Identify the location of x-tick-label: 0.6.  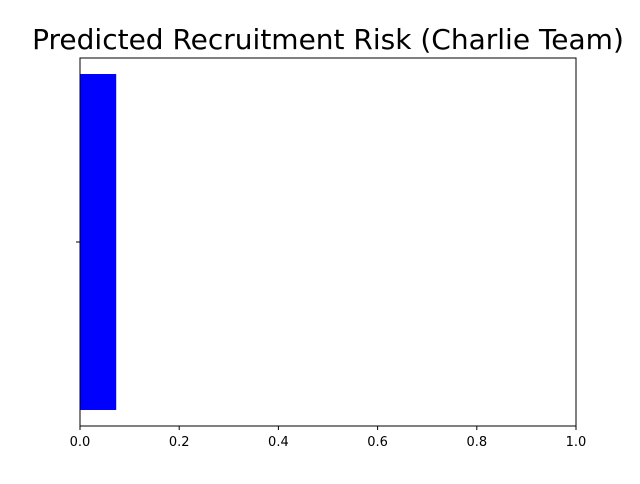
(377, 442).